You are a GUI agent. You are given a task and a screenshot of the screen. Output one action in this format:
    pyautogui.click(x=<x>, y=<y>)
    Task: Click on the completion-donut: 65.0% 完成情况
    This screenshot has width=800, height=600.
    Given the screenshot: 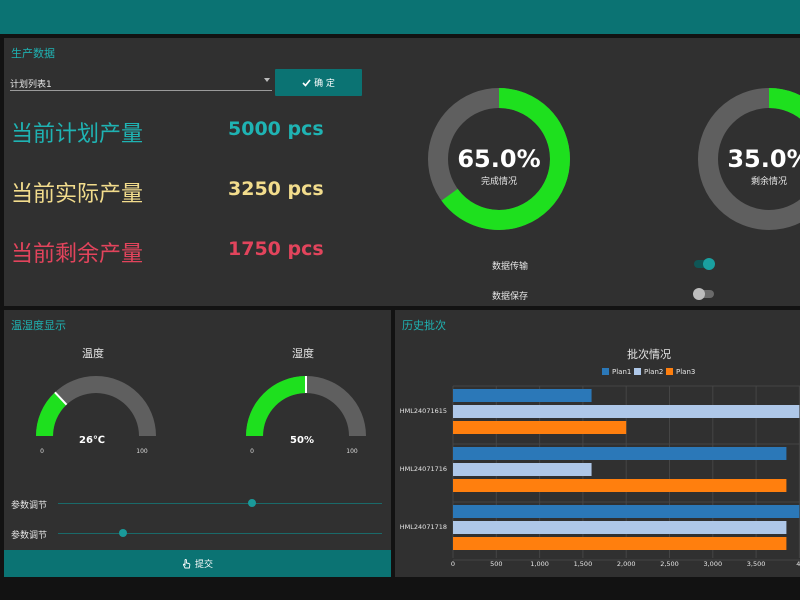 What is the action you would take?
    pyautogui.click(x=499, y=159)
    